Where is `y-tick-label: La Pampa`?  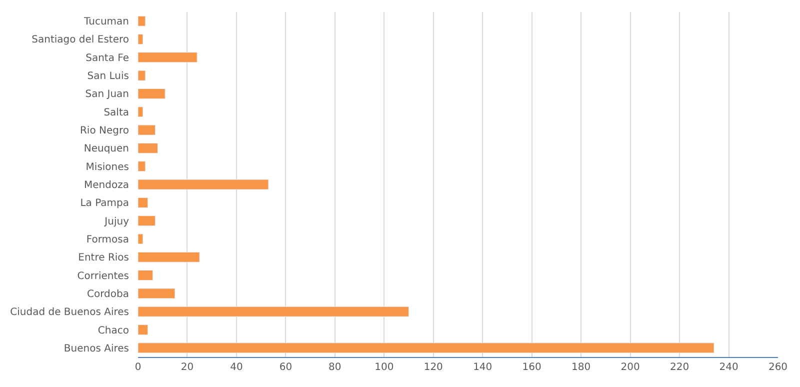 y-tick-label: La Pampa is located at coordinates (104, 204).